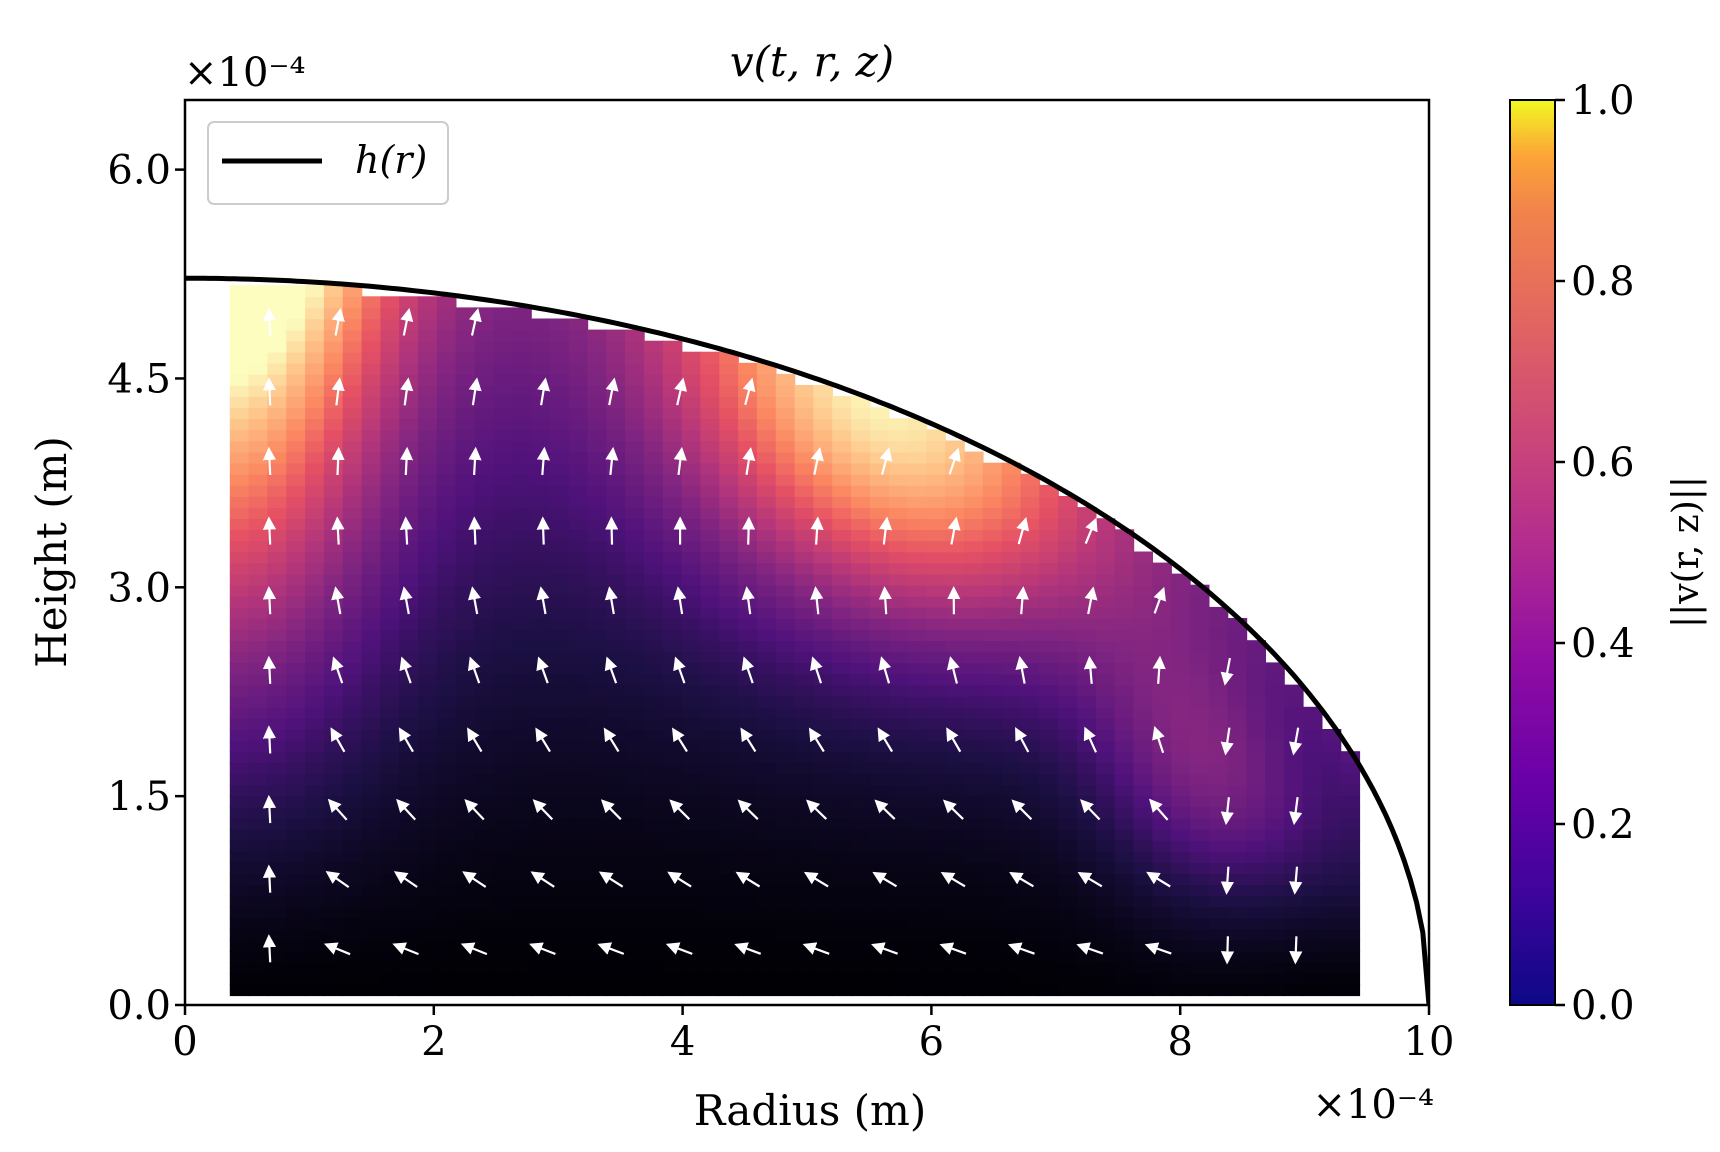 This screenshot has height=1152, width=1720. Describe the element at coordinates (139, 171) in the screenshot. I see `y-tick-label: 6.0` at that location.